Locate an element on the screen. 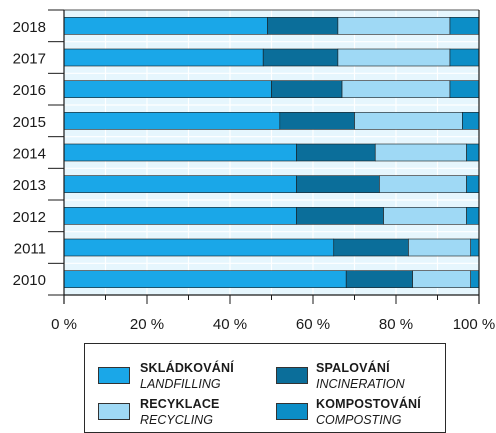 The height and width of the screenshot is (433, 496). year-label-2017: 2017 is located at coordinates (29, 59).